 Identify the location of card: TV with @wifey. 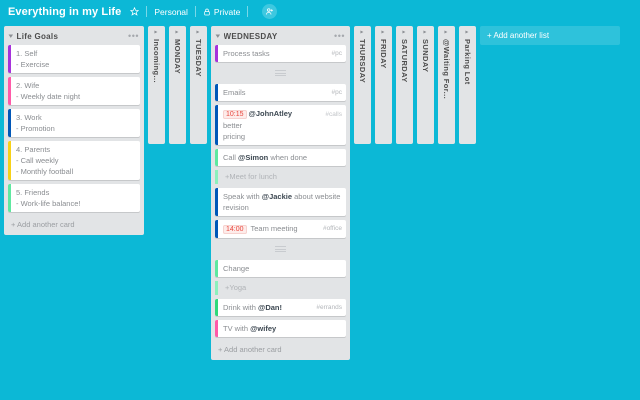
(280, 328).